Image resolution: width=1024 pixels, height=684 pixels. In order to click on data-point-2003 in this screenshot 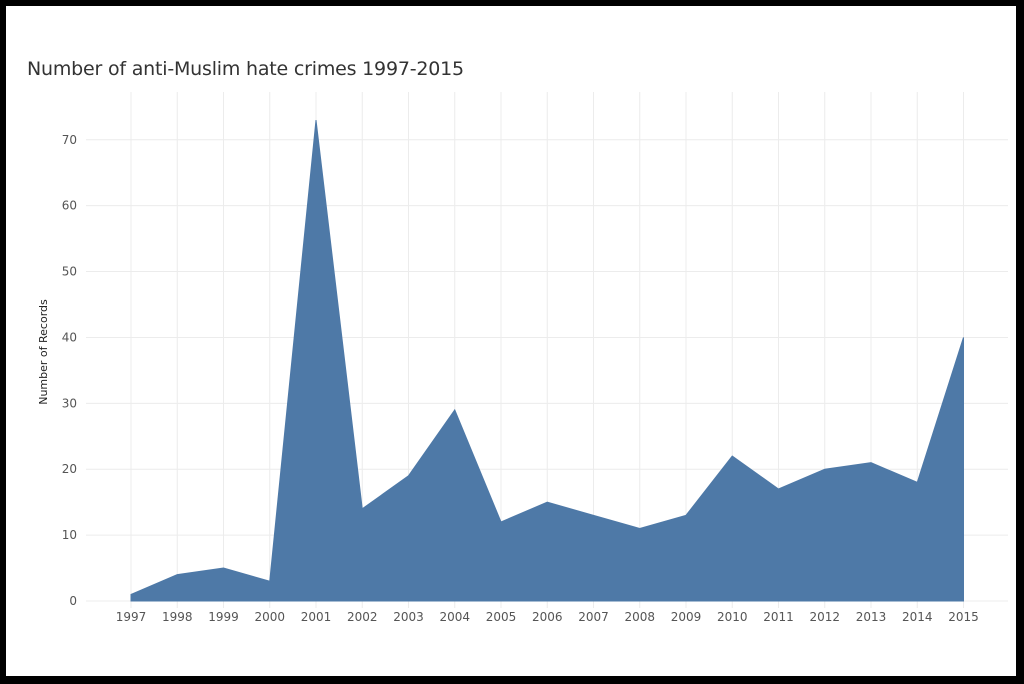, I will do `click(409, 476)`.